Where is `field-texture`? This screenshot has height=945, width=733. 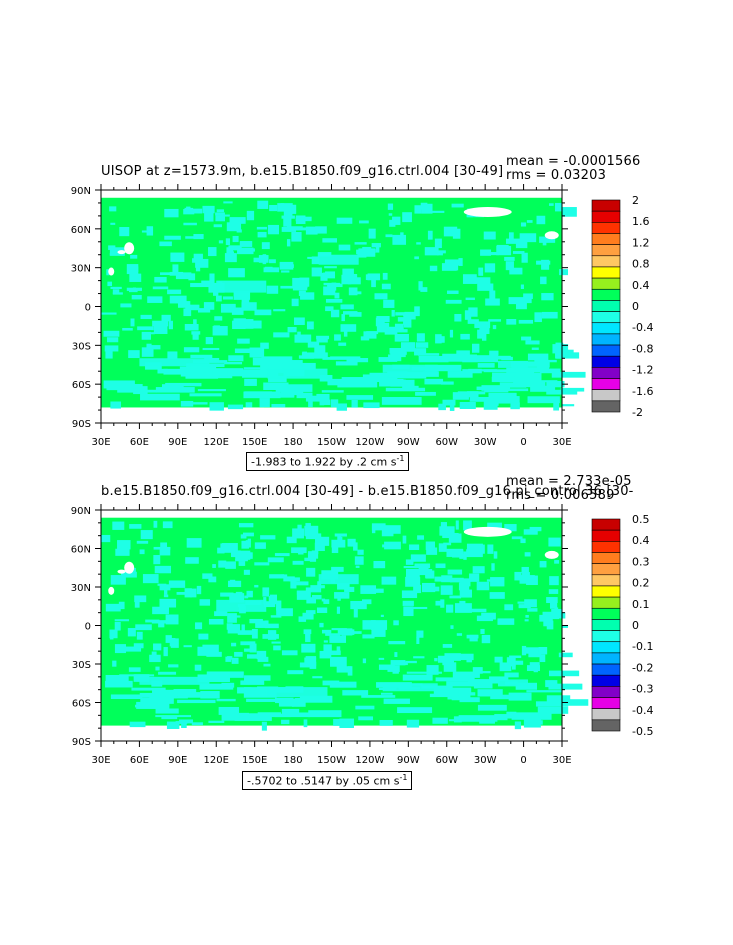
field-texture is located at coordinates (345, 625).